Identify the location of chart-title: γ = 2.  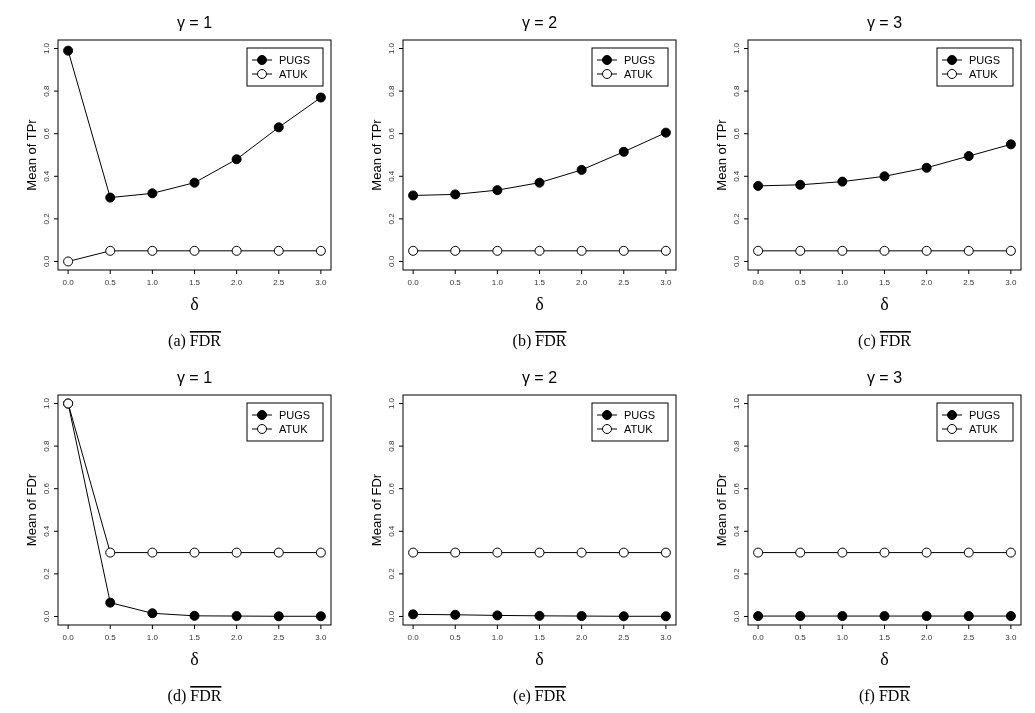
(539, 22).